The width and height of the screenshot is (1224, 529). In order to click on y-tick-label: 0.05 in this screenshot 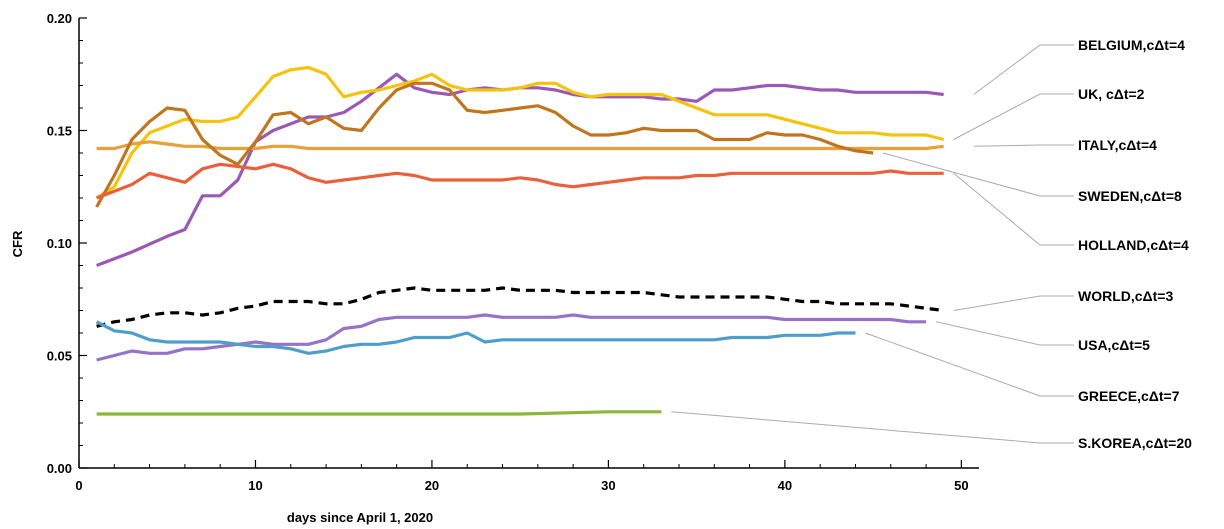, I will do `click(59, 356)`.